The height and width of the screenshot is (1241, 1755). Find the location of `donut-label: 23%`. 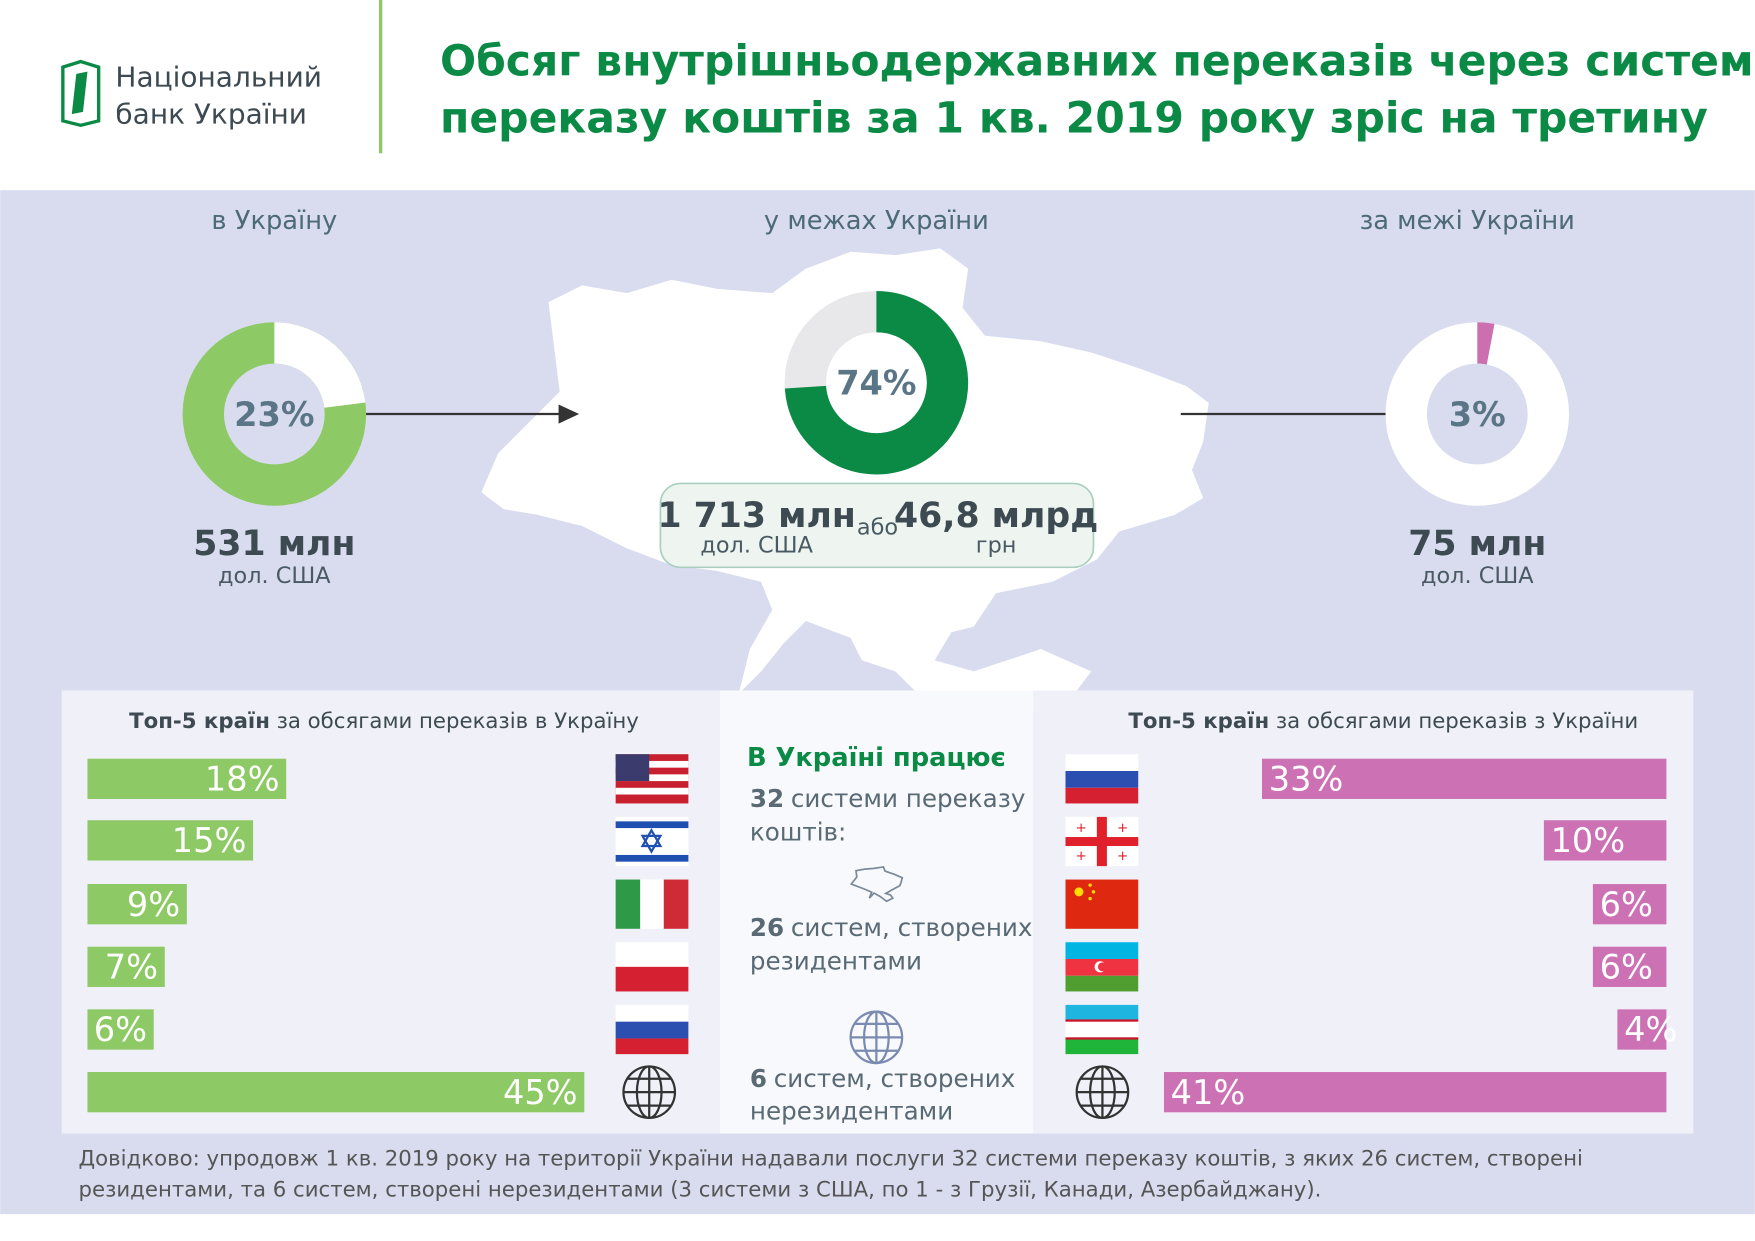

donut-label: 23% is located at coordinates (274, 414).